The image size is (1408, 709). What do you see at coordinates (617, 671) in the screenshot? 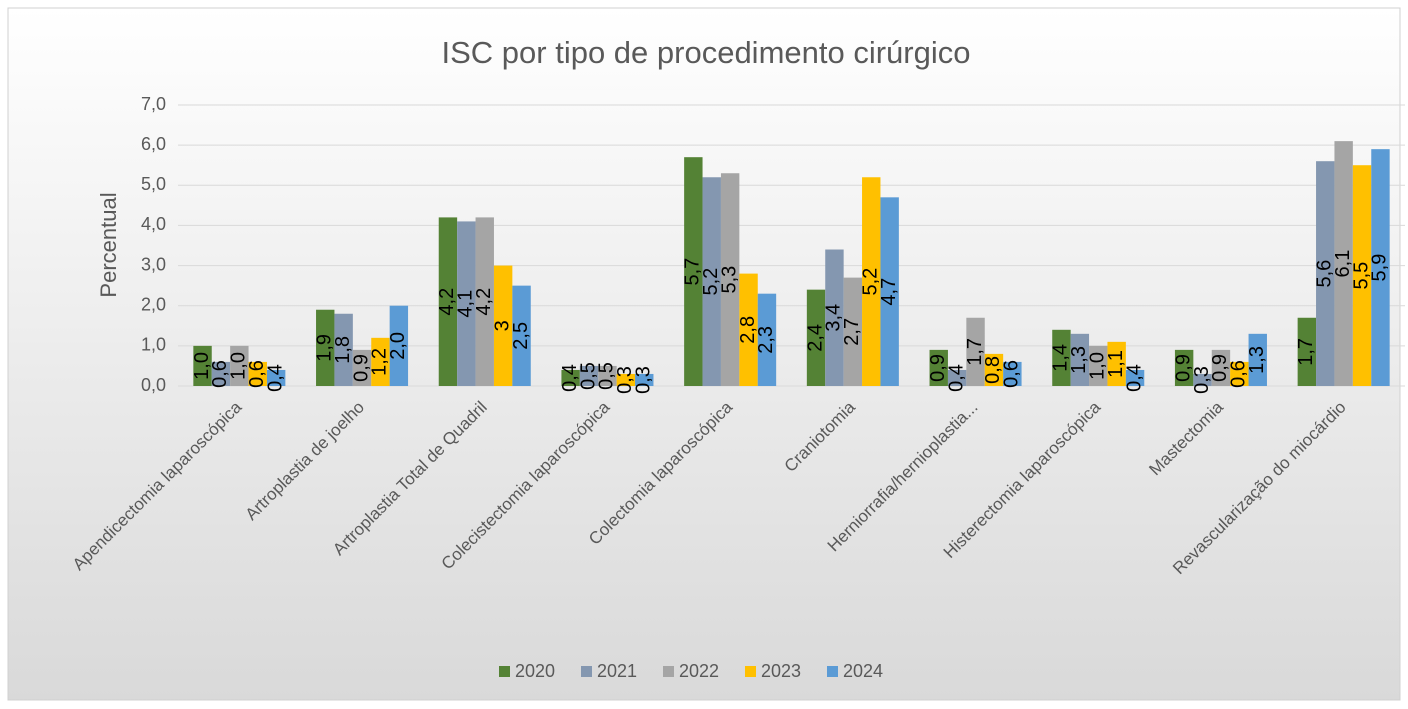
I see `legend-label: 2021` at bounding box center [617, 671].